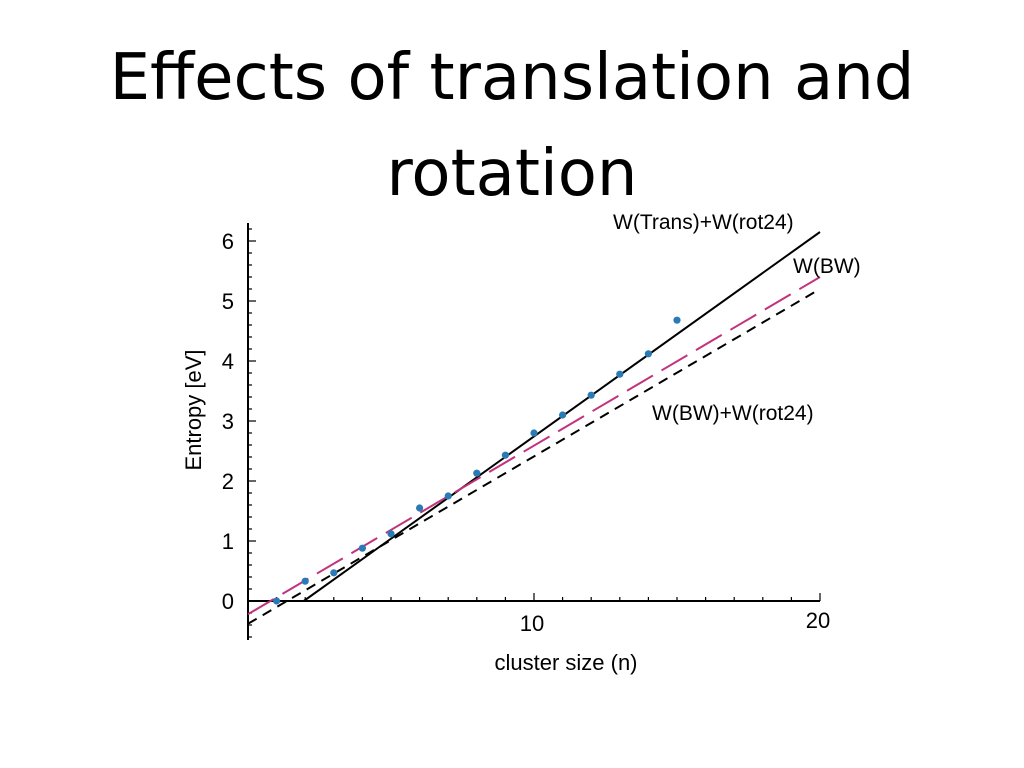 The image size is (1024, 768). What do you see at coordinates (818, 620) in the screenshot?
I see `x-tick-label: 20` at bounding box center [818, 620].